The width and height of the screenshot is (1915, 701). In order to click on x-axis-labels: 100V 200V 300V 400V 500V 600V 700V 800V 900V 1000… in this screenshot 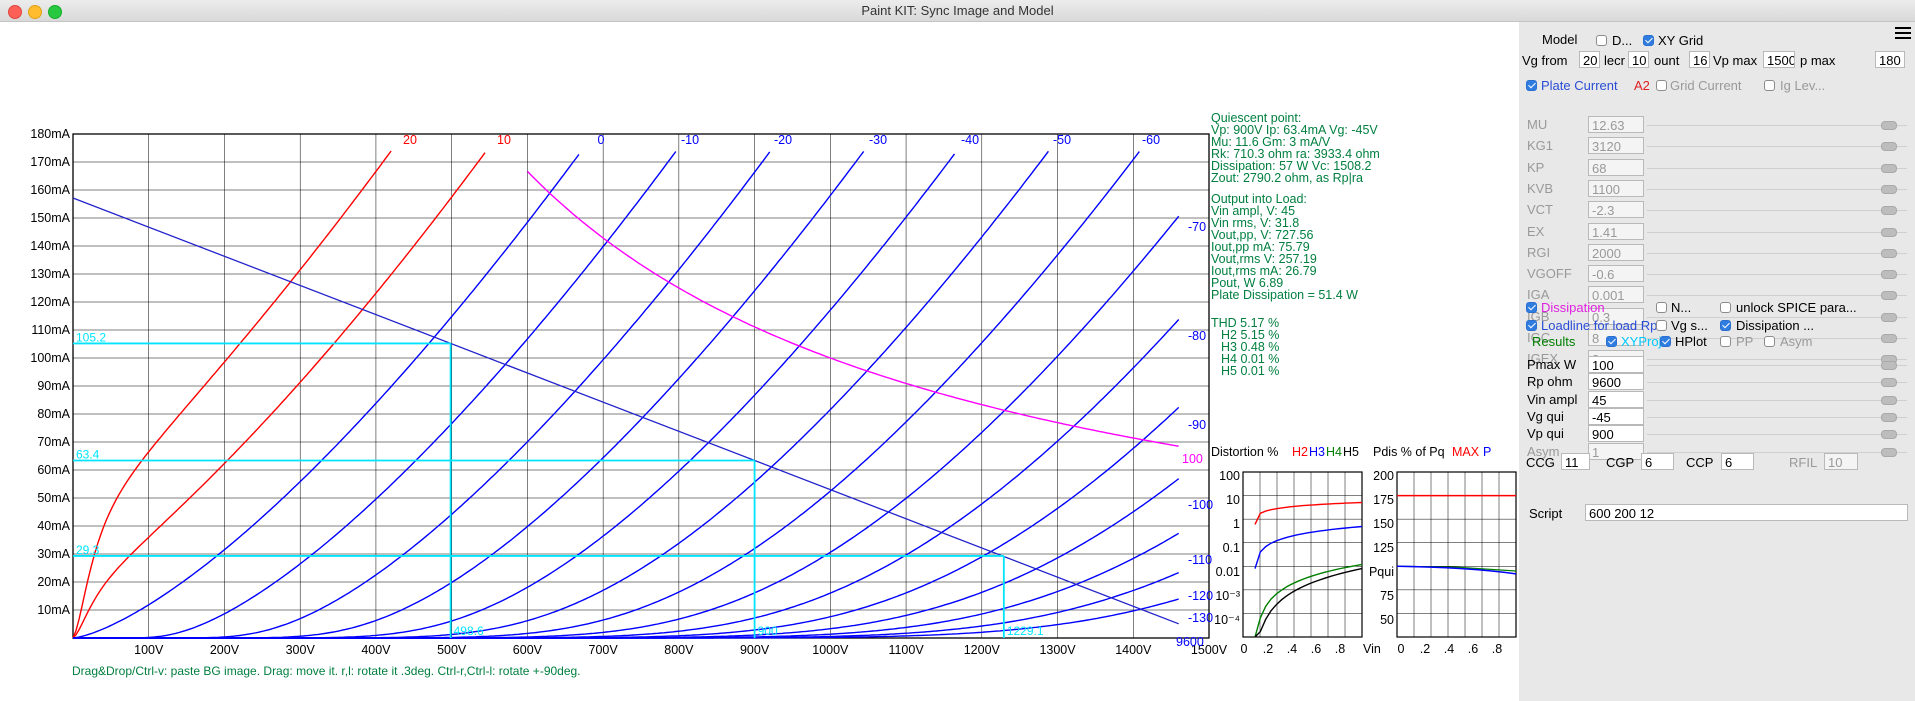, I will do `click(681, 650)`.